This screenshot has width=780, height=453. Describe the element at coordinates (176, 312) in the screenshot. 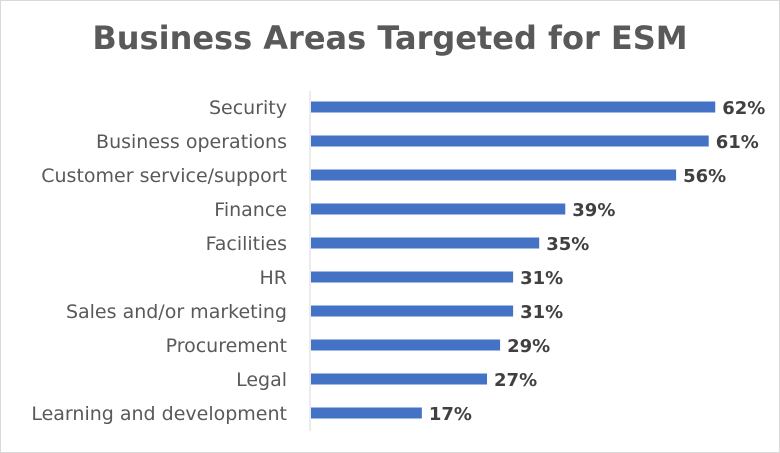

I see `category-label: Sales and/or marketing` at that location.